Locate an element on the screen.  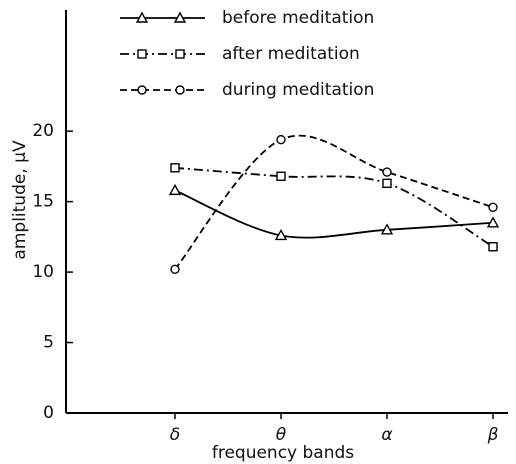
y-tick-label: 10 is located at coordinates (43, 272).